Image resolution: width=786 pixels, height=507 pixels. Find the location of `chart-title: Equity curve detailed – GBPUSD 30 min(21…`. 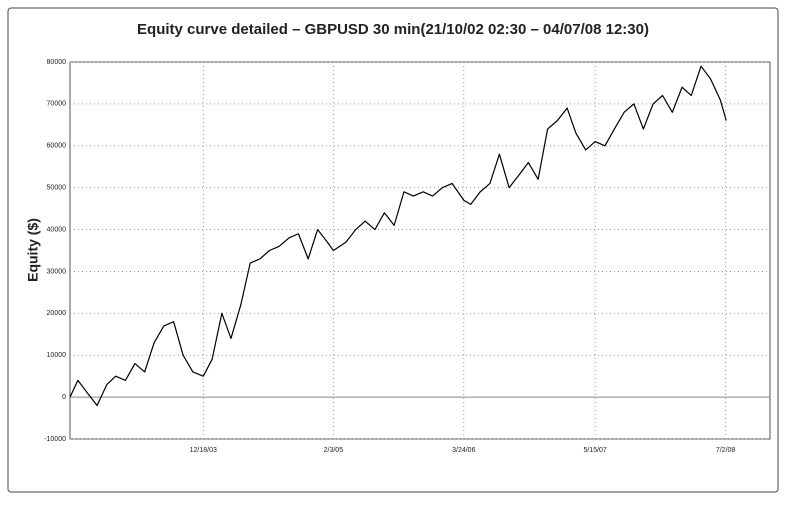

chart-title: Equity curve detailed – GBPUSD 30 min(21… is located at coordinates (393, 29).